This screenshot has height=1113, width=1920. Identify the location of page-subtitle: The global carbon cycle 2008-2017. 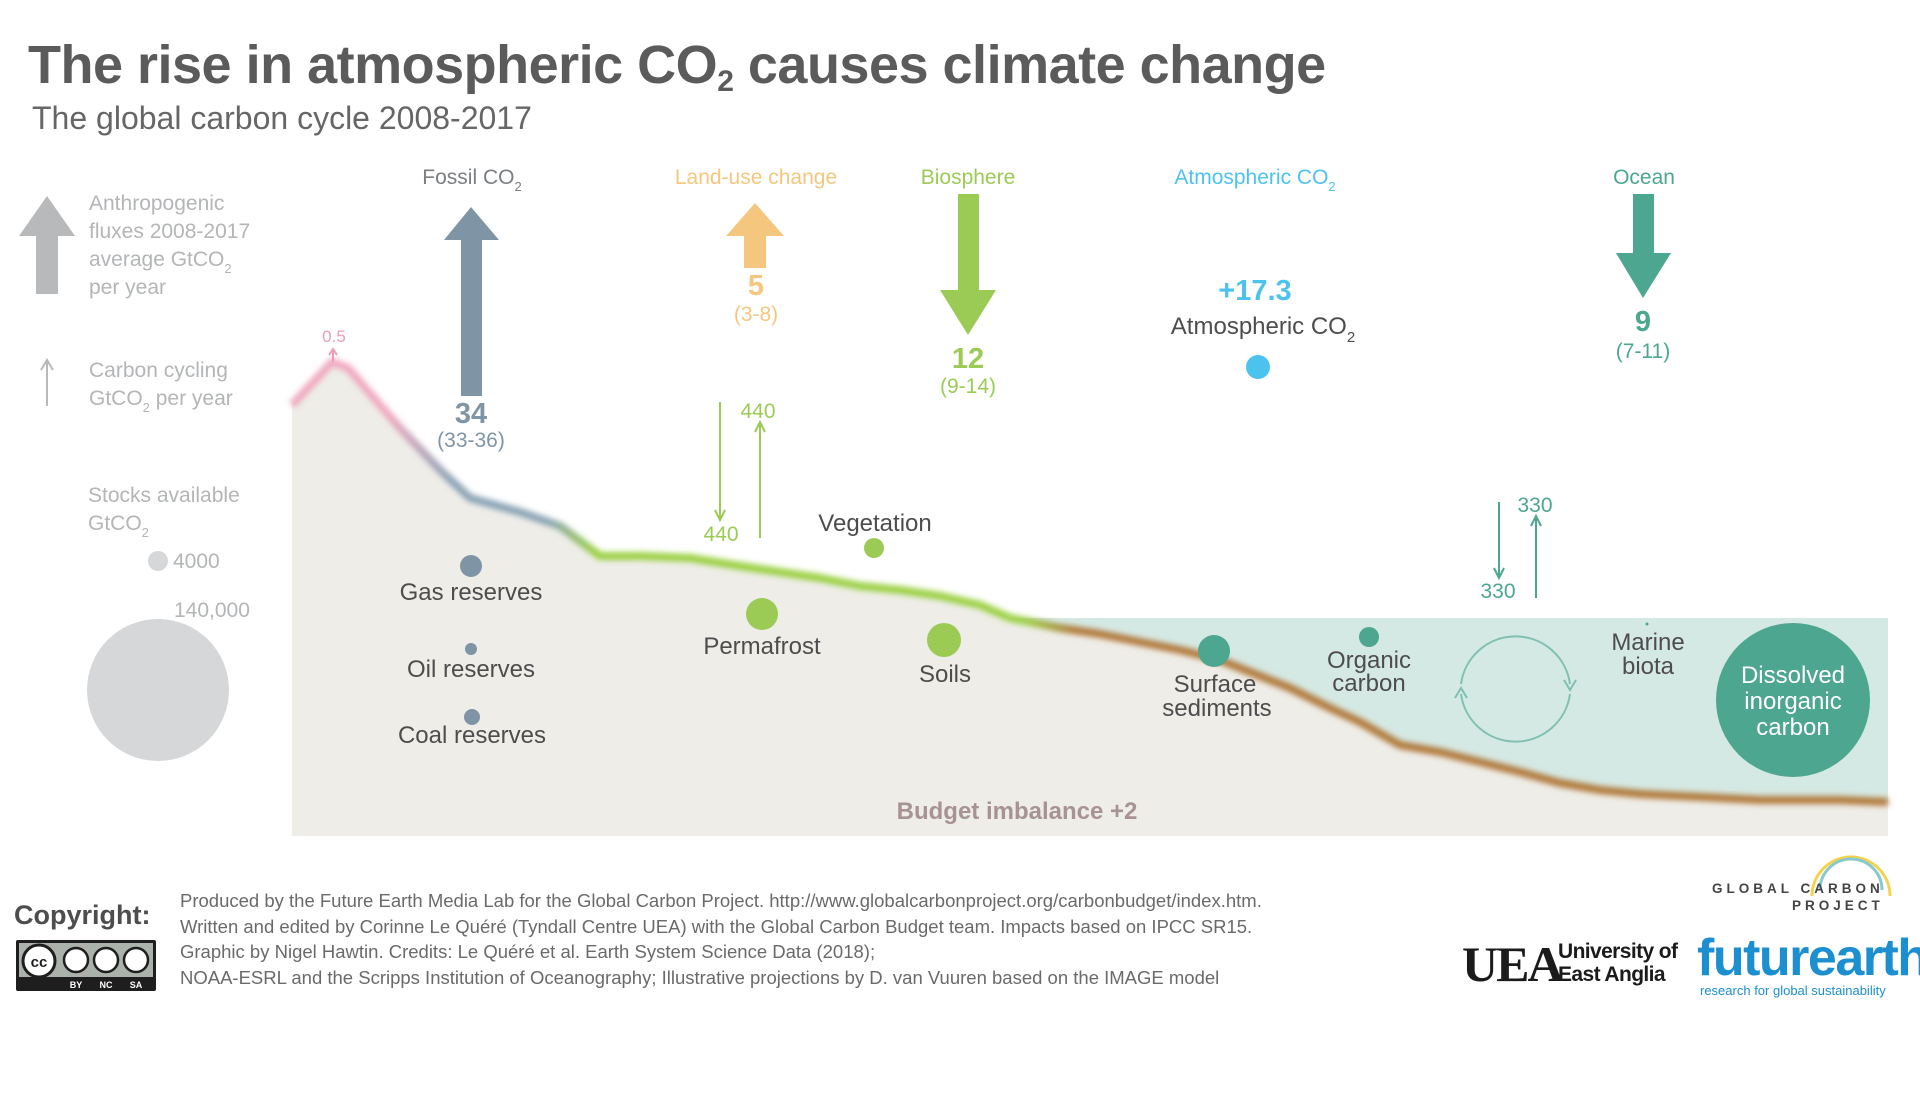
(282, 118).